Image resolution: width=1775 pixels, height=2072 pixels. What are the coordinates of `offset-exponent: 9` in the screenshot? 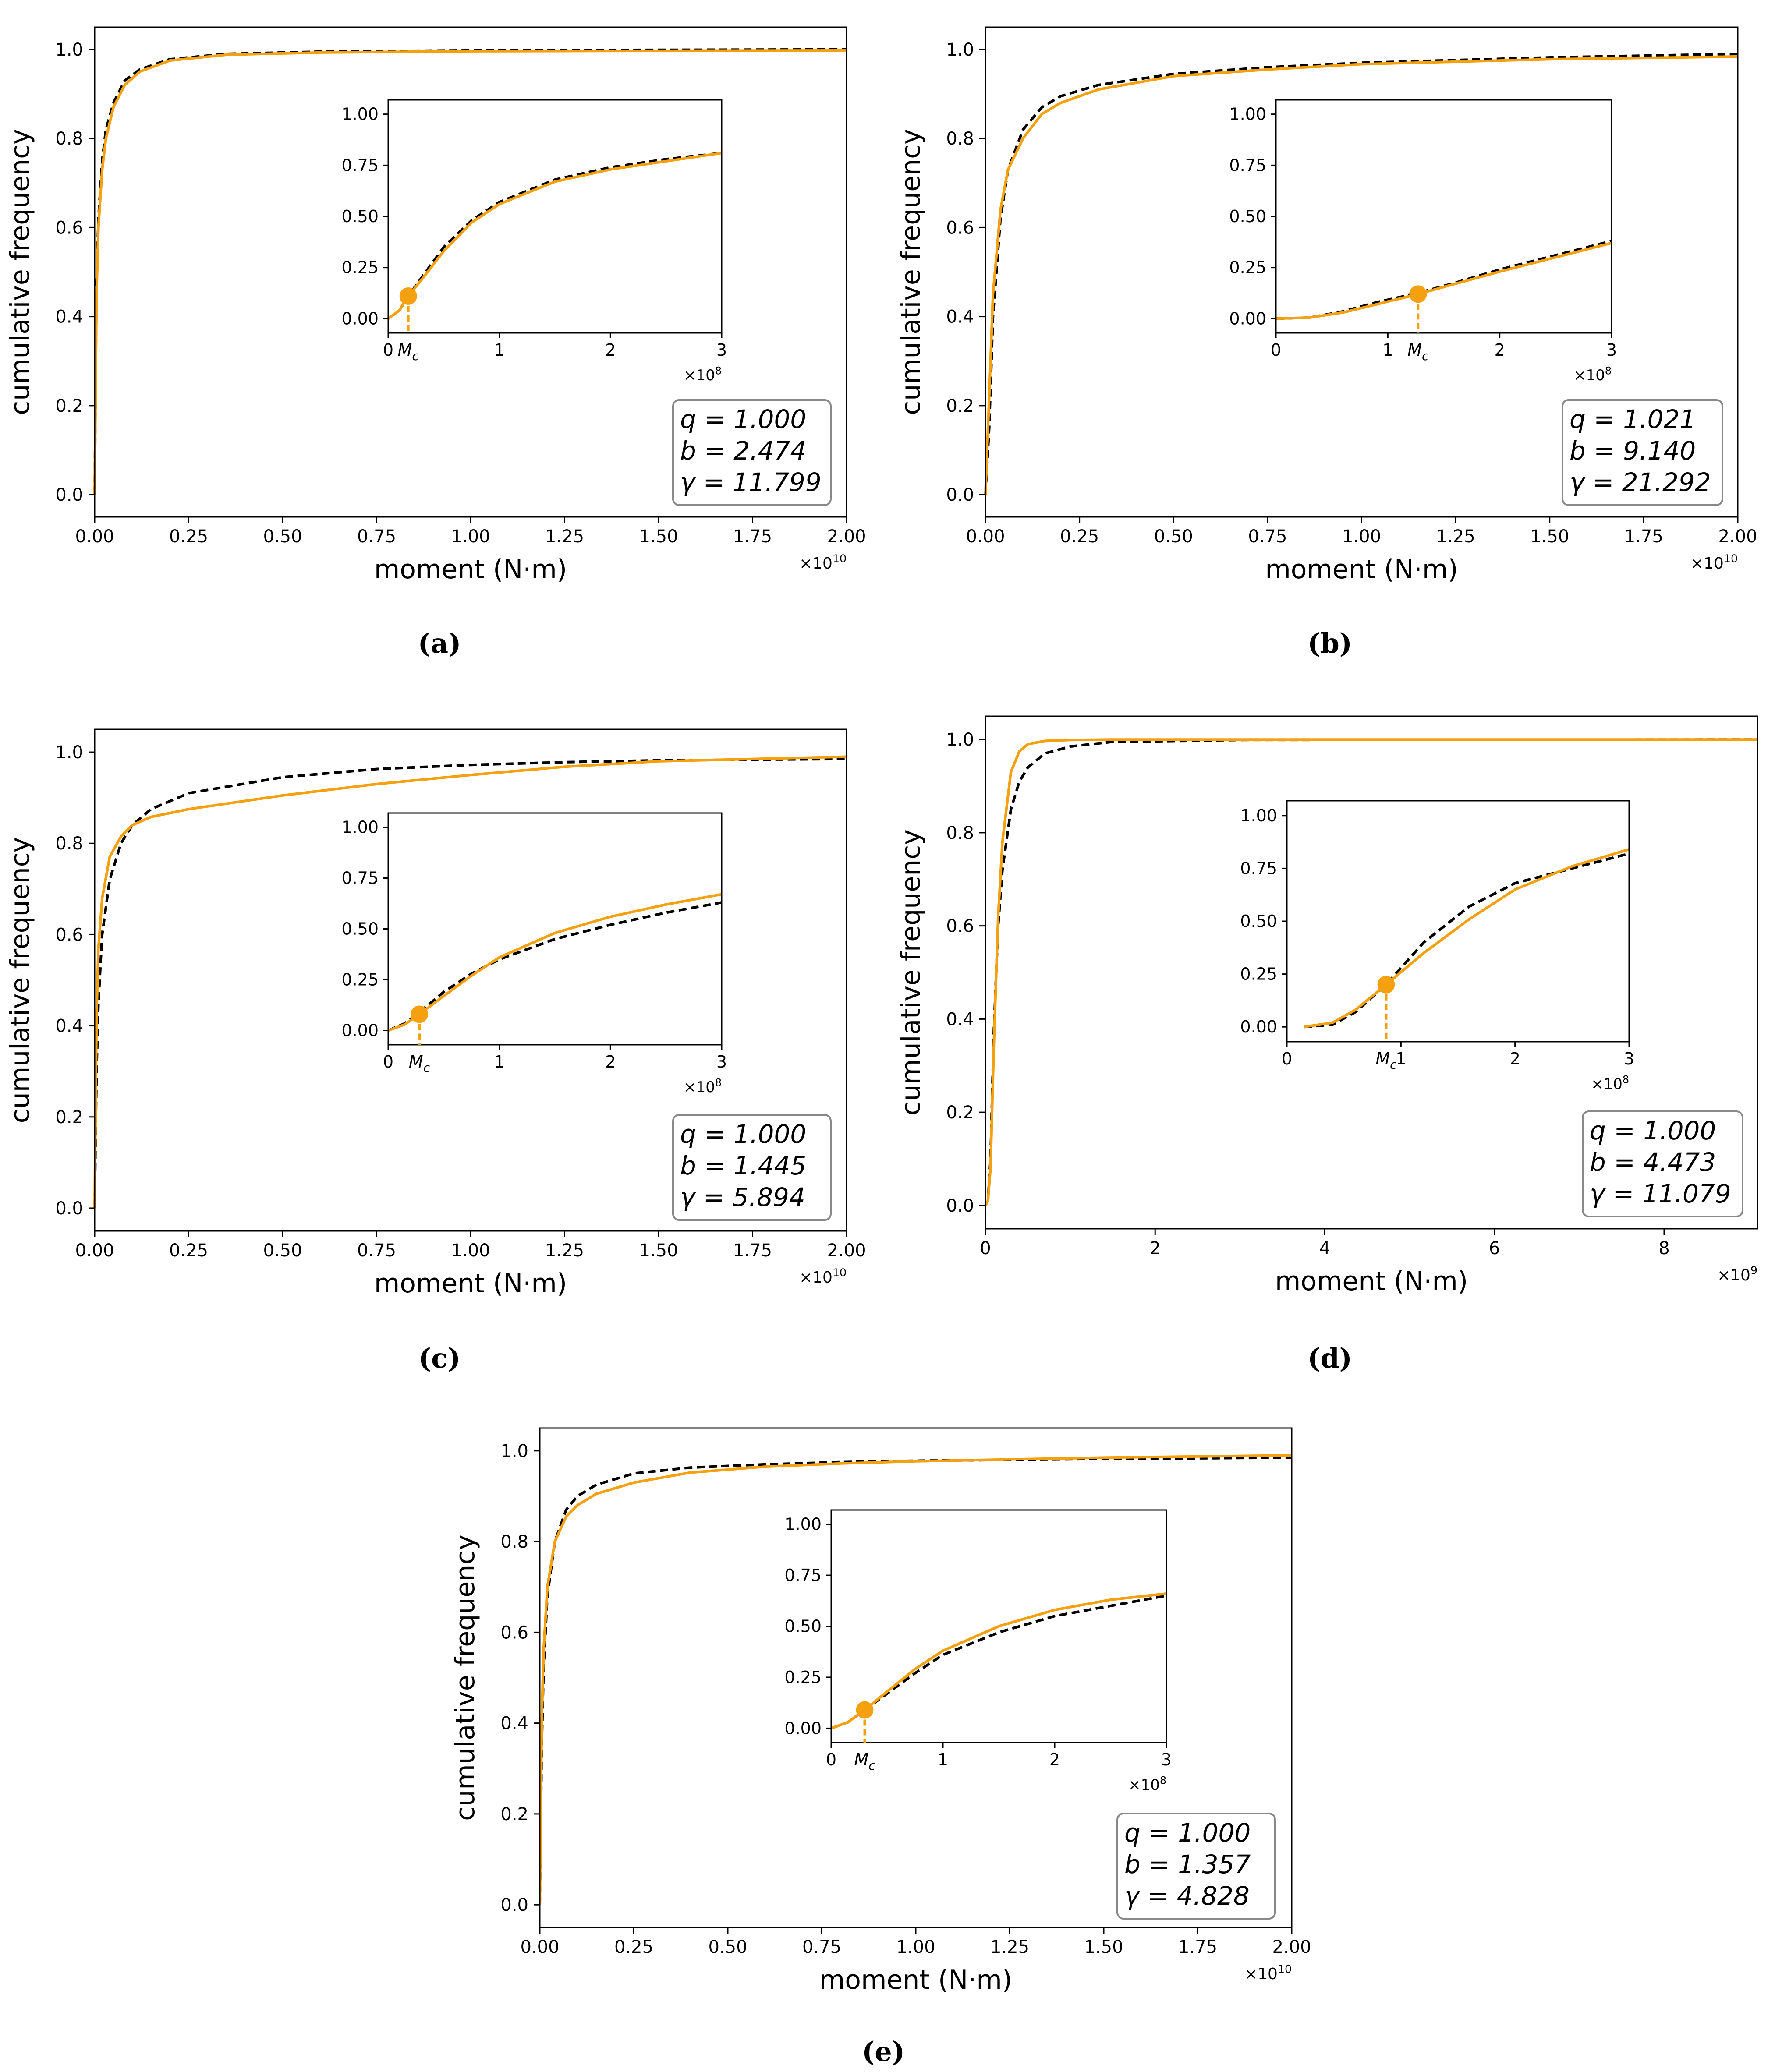 It's located at (1753, 1270).